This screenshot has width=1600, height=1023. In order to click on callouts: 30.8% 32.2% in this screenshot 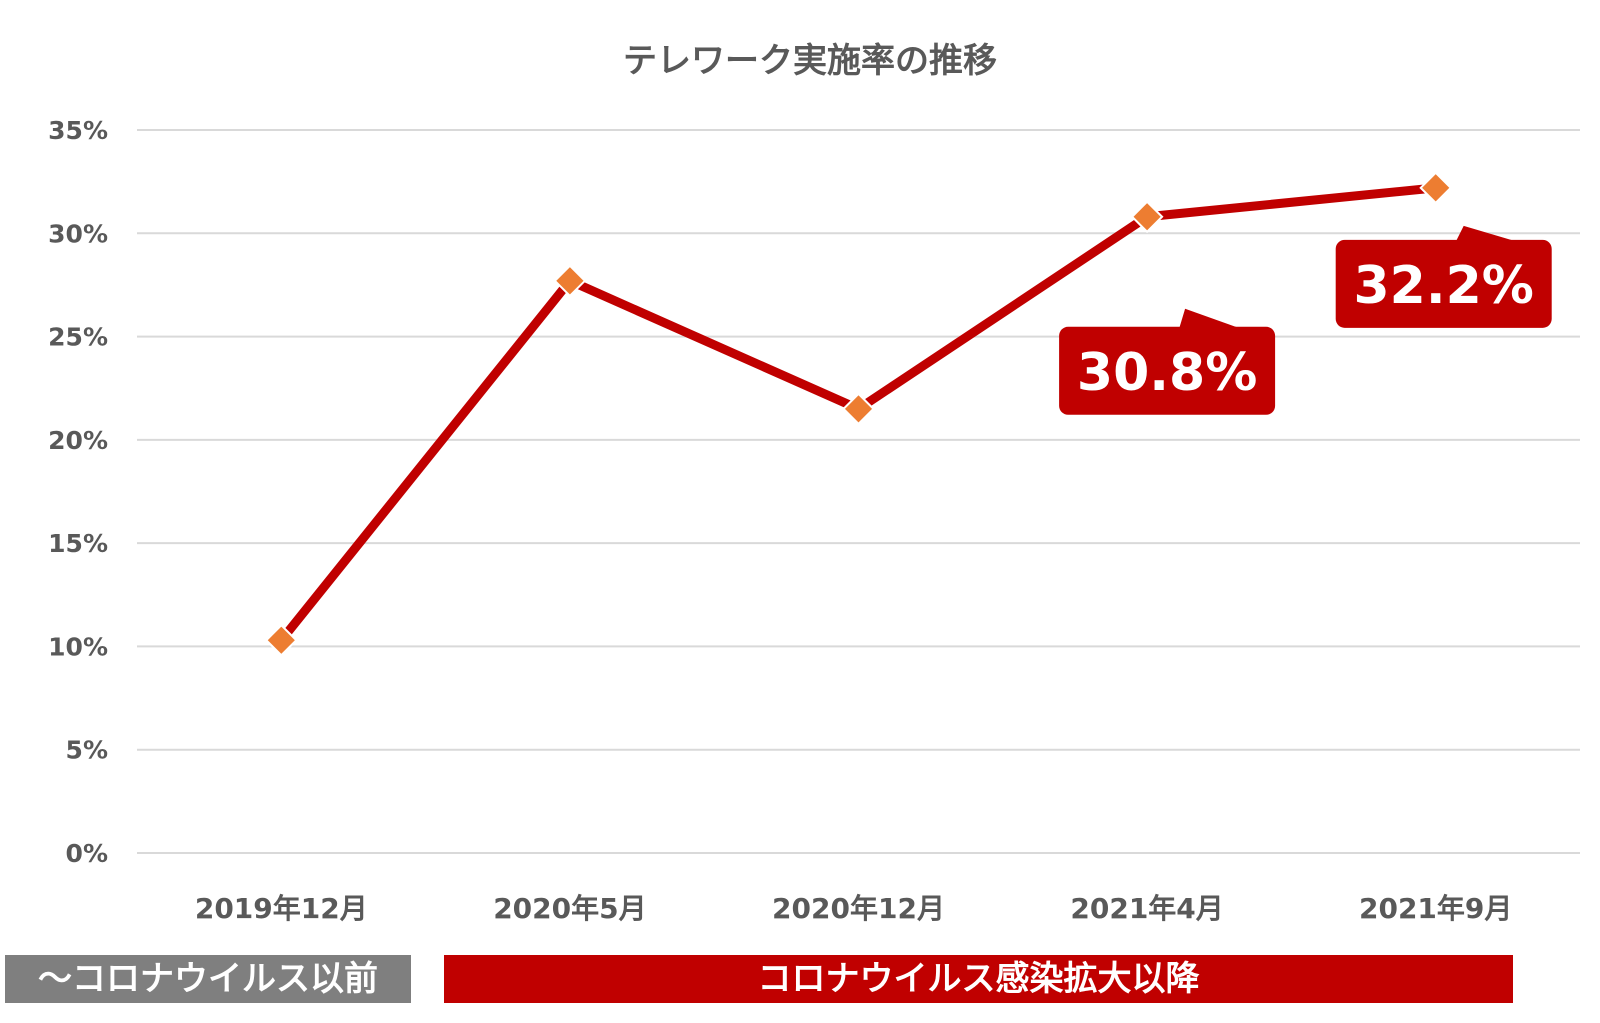, I will do `click(1305, 320)`.